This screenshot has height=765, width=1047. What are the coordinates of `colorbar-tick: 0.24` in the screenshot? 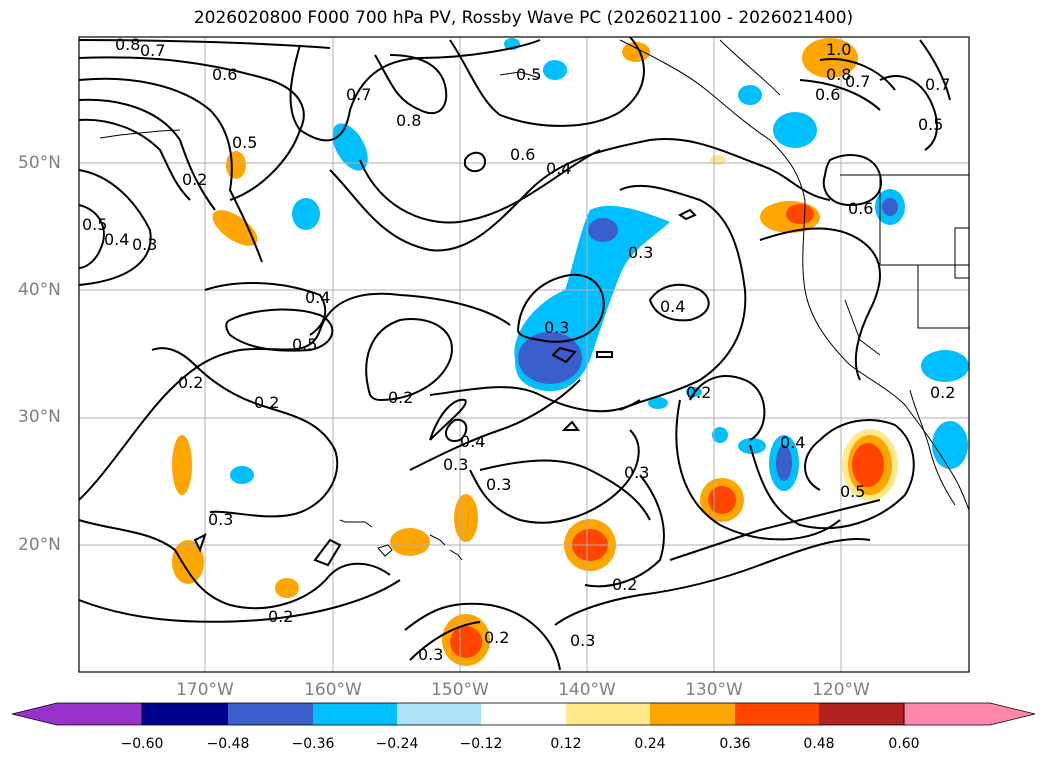 It's located at (650, 744).